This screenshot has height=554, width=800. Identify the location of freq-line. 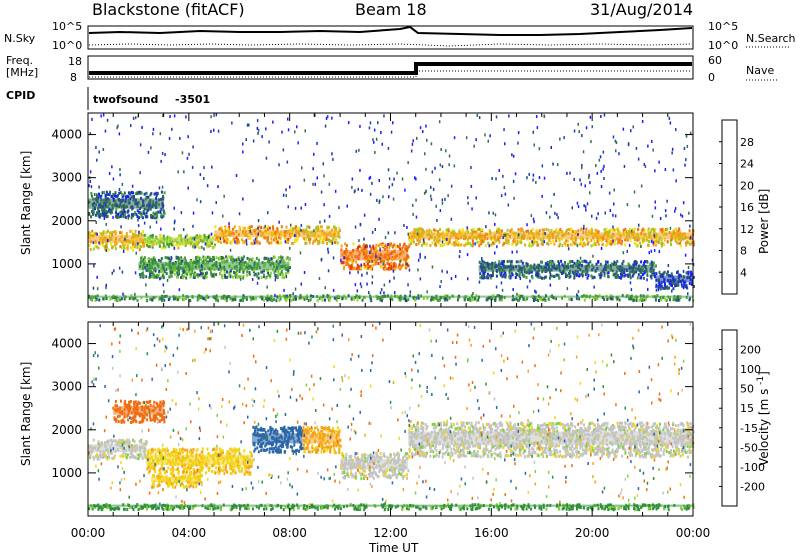
(390, 68).